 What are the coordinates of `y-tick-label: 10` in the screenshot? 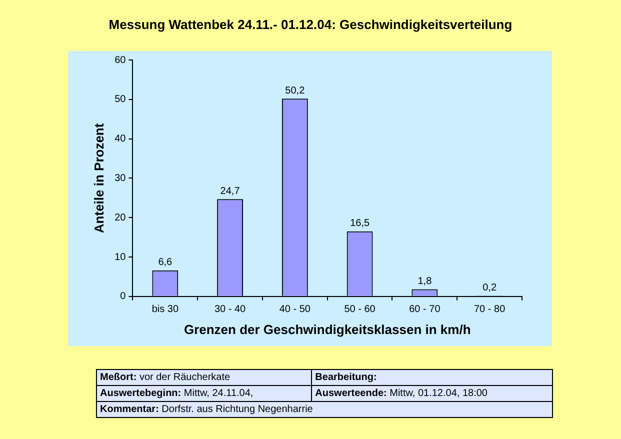 It's located at (120, 257).